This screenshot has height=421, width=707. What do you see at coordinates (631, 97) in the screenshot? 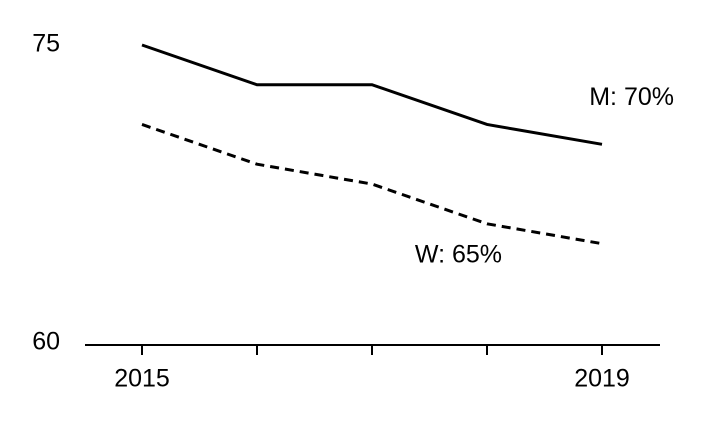
I see `series-label: M: 70%` at bounding box center [631, 97].